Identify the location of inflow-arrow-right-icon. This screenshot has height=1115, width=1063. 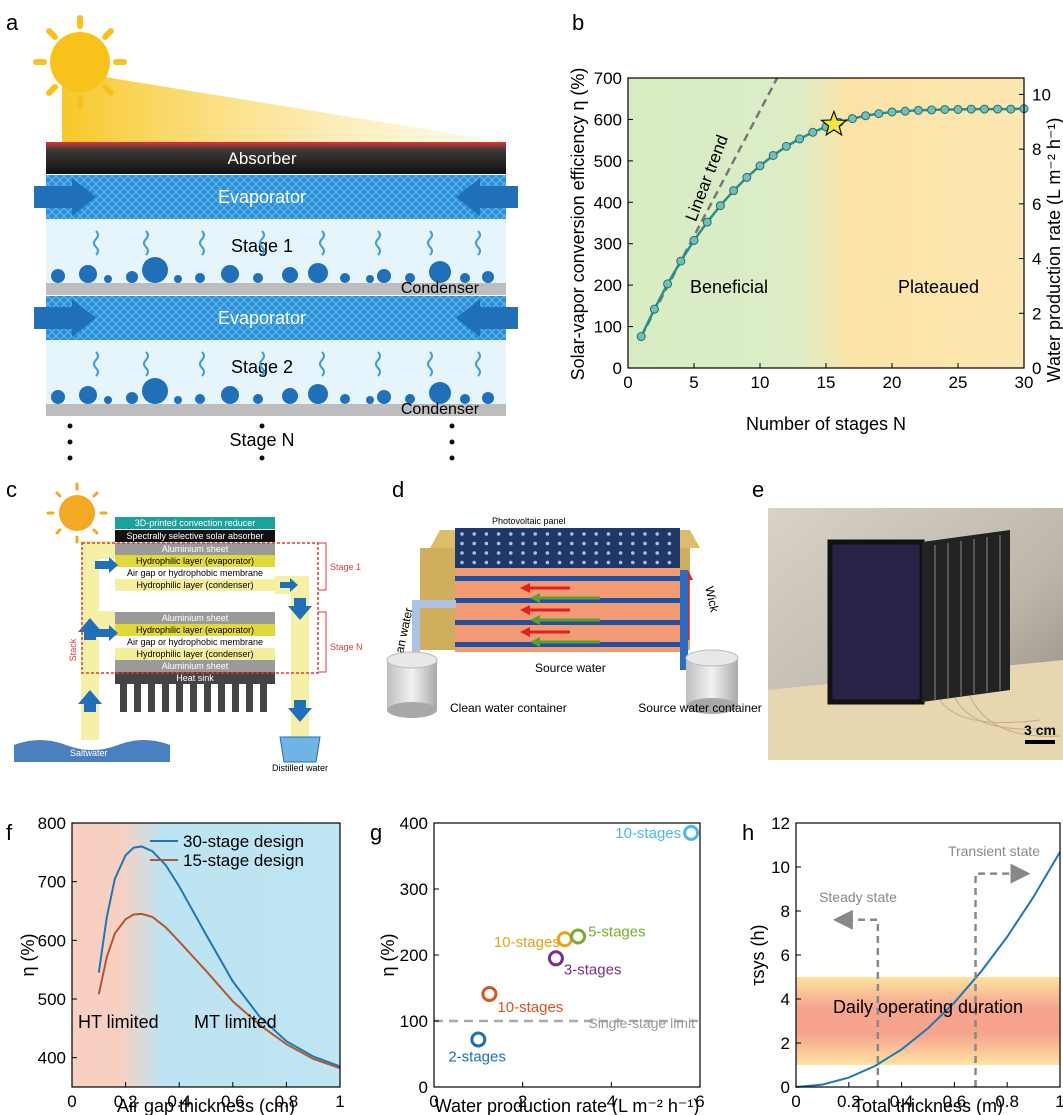
(487, 318).